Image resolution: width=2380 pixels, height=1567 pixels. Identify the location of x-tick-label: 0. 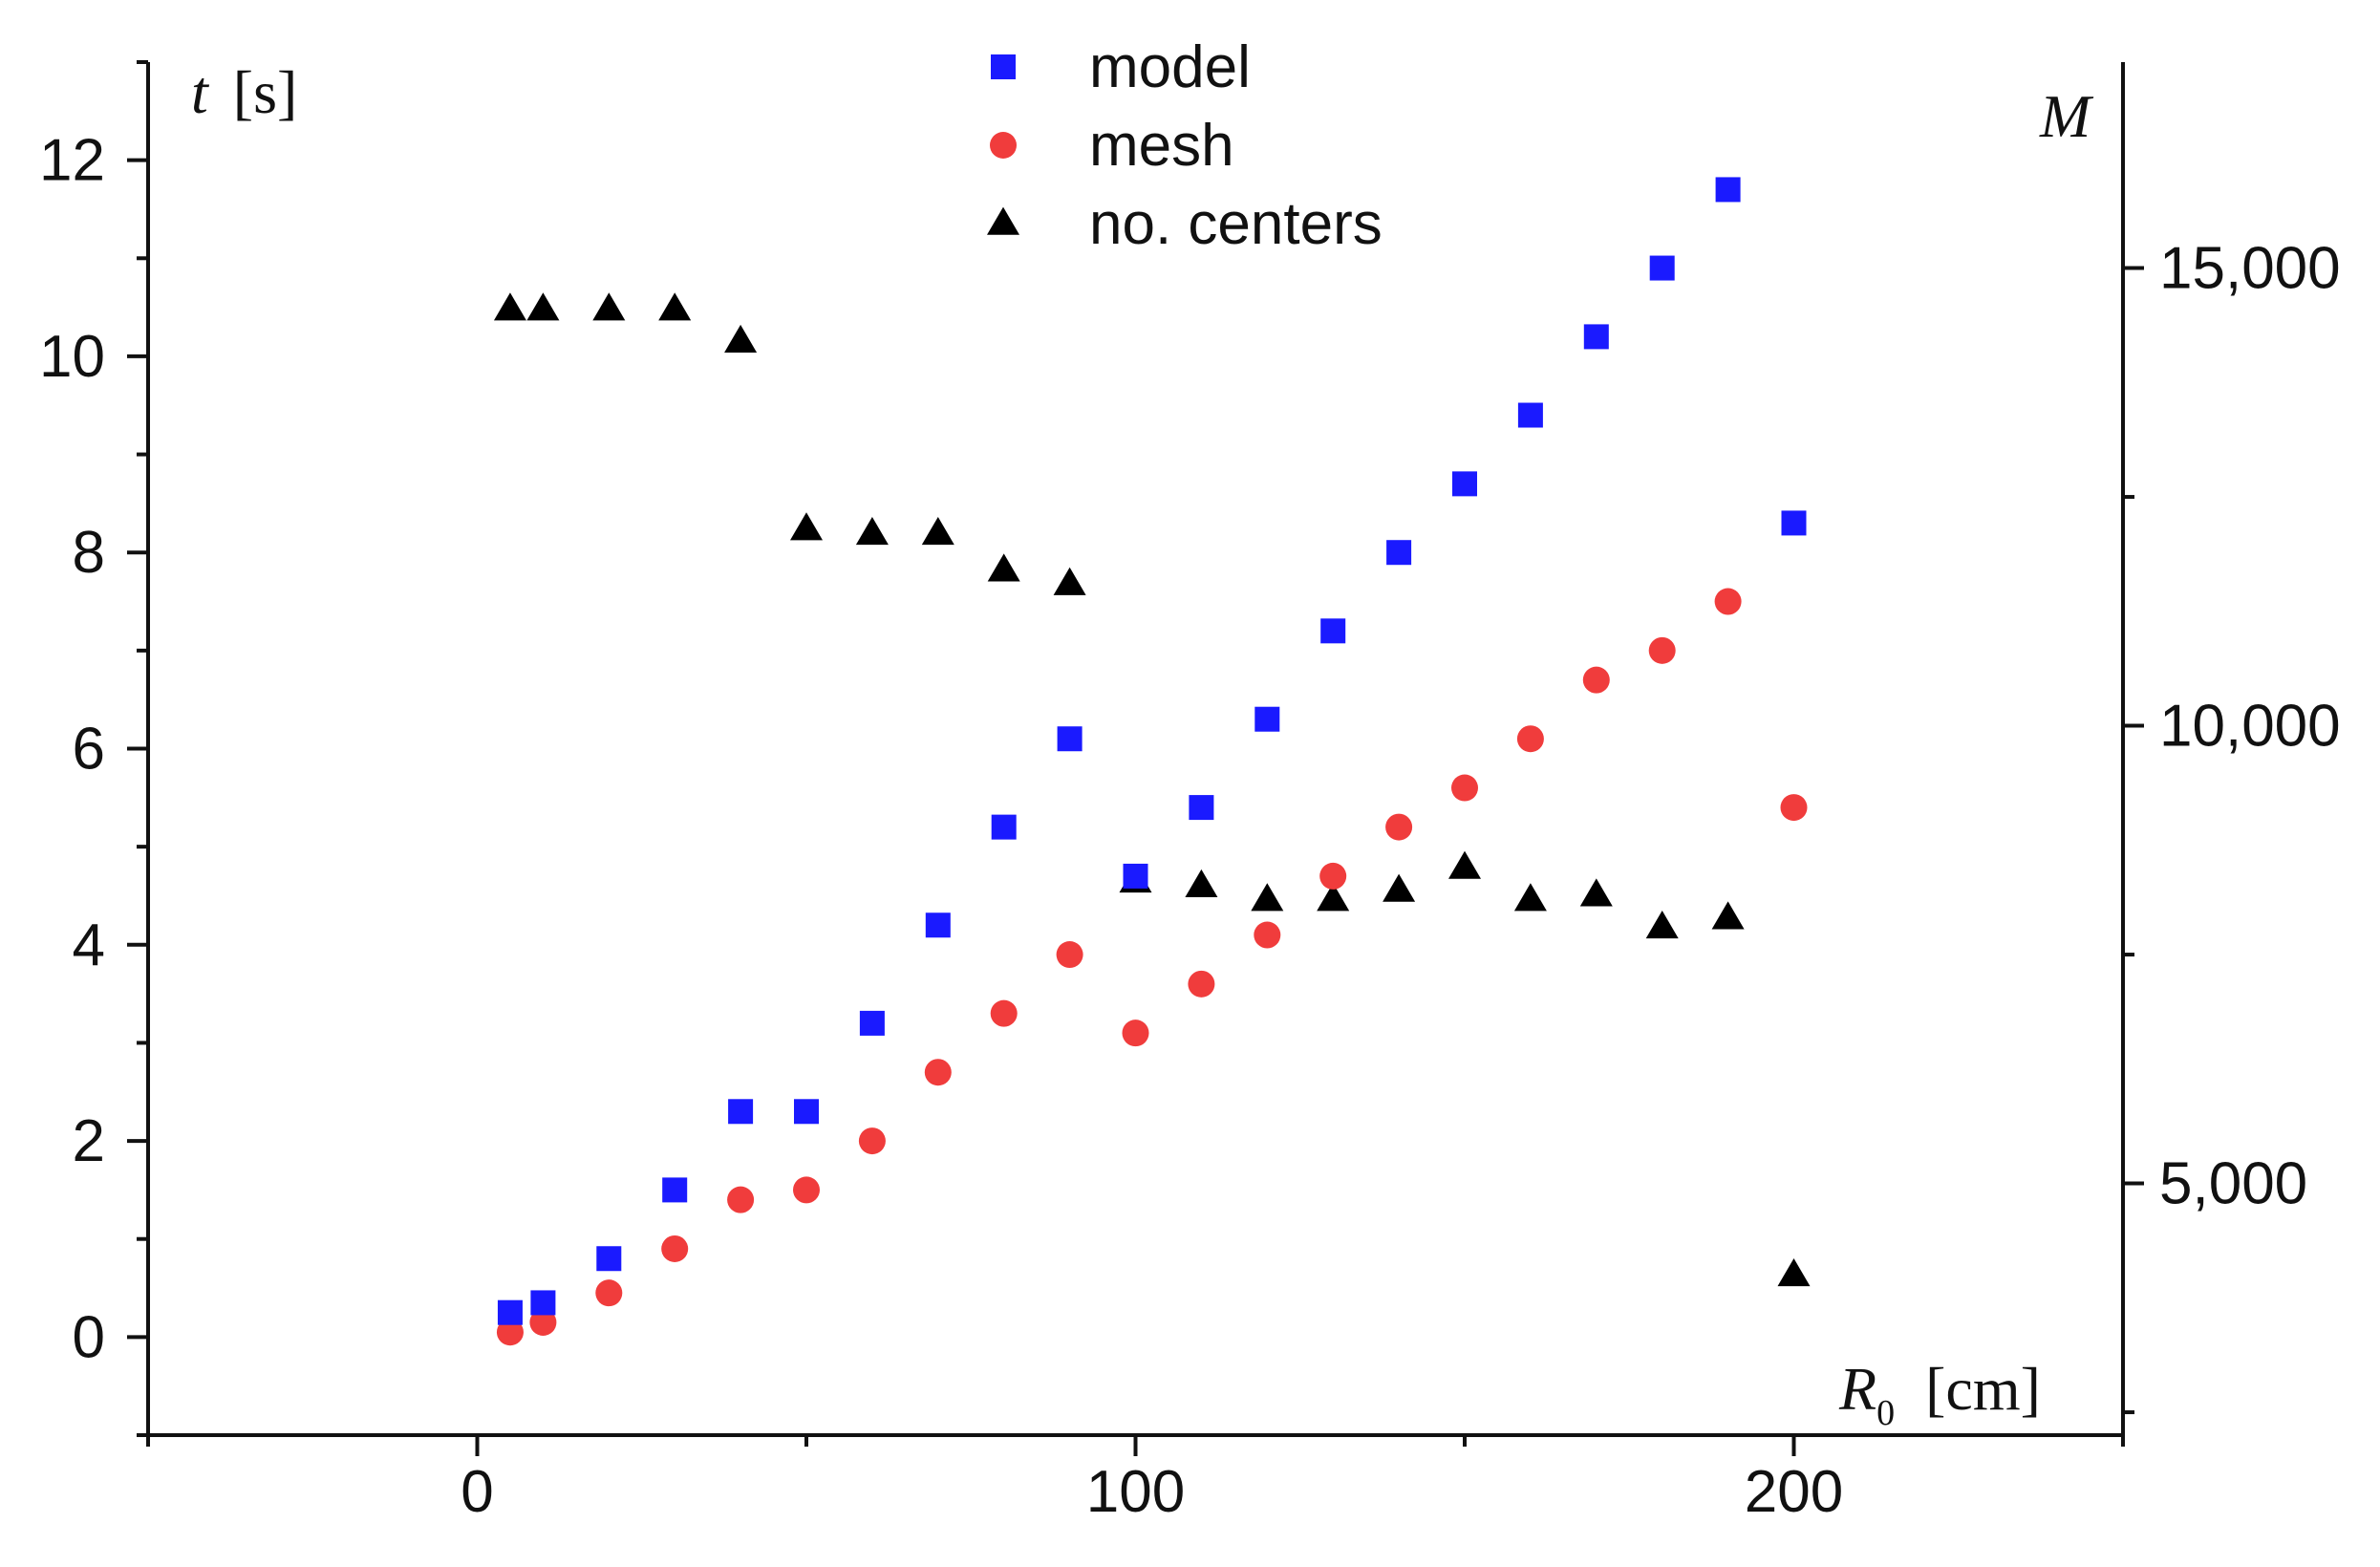
(477, 1492).